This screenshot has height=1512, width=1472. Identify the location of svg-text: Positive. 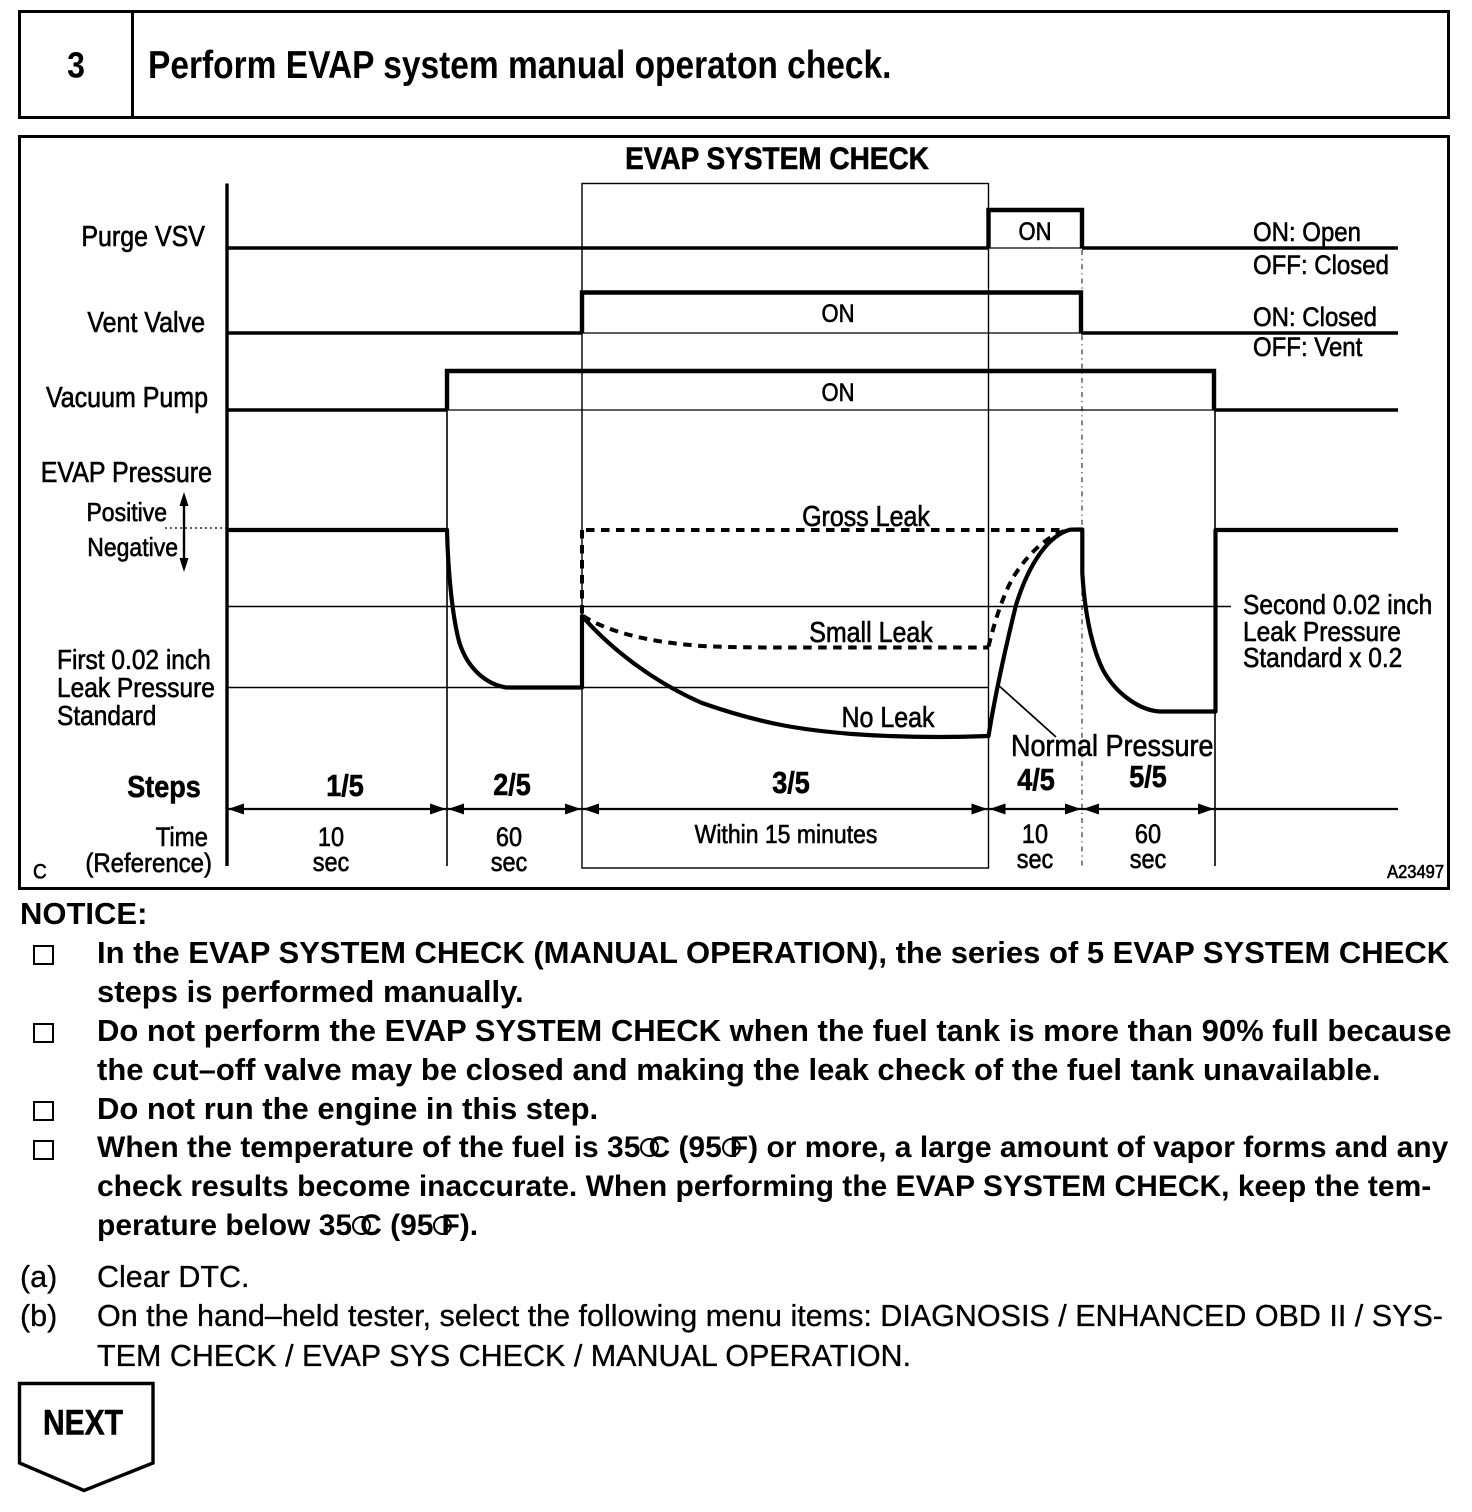
(126, 513).